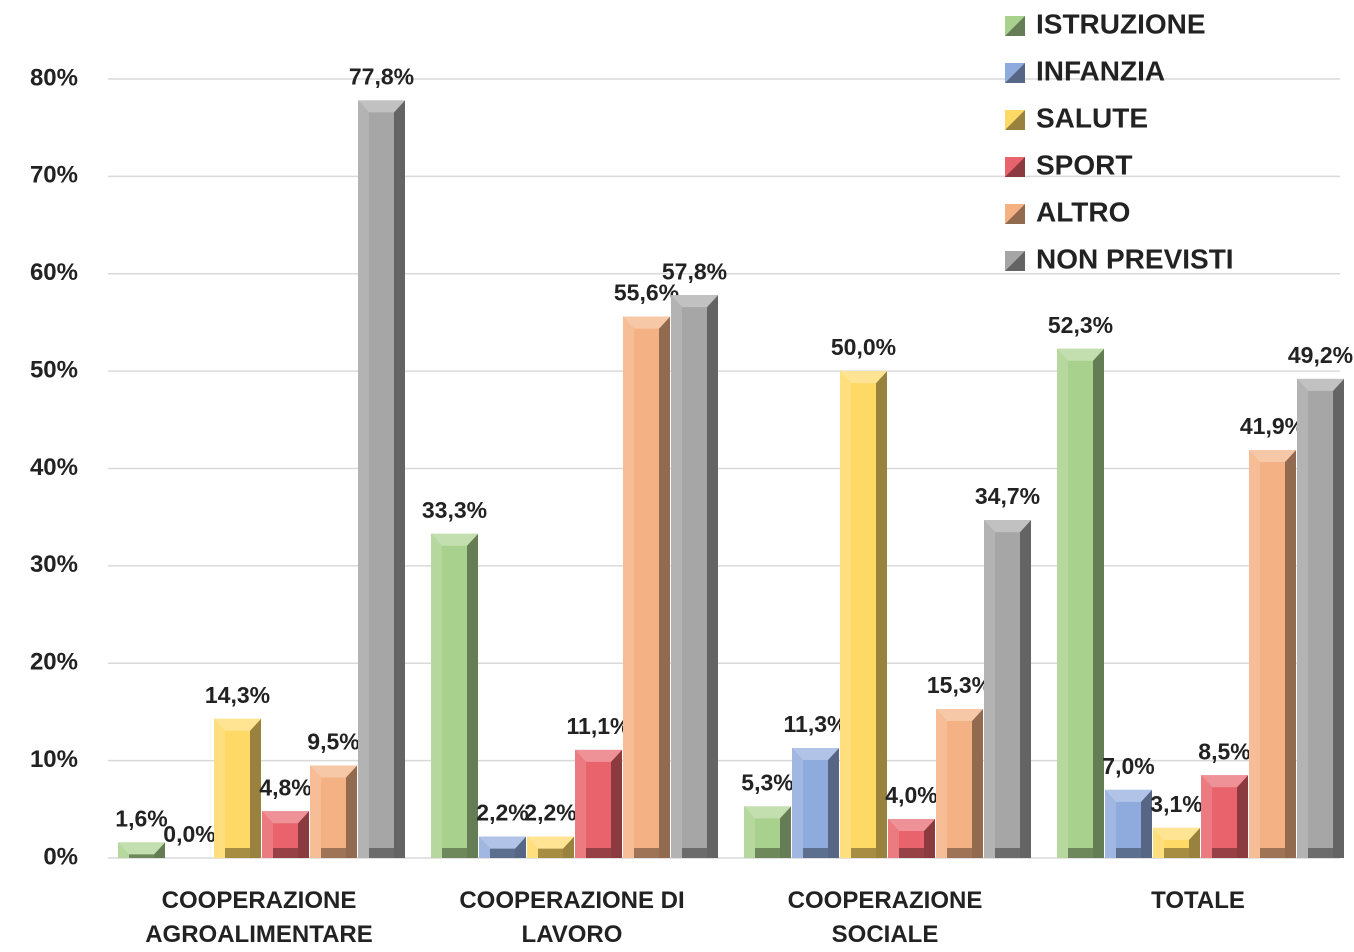 The image size is (1354, 952). Describe the element at coordinates (54, 272) in the screenshot. I see `y-tick-label: 60%` at that location.